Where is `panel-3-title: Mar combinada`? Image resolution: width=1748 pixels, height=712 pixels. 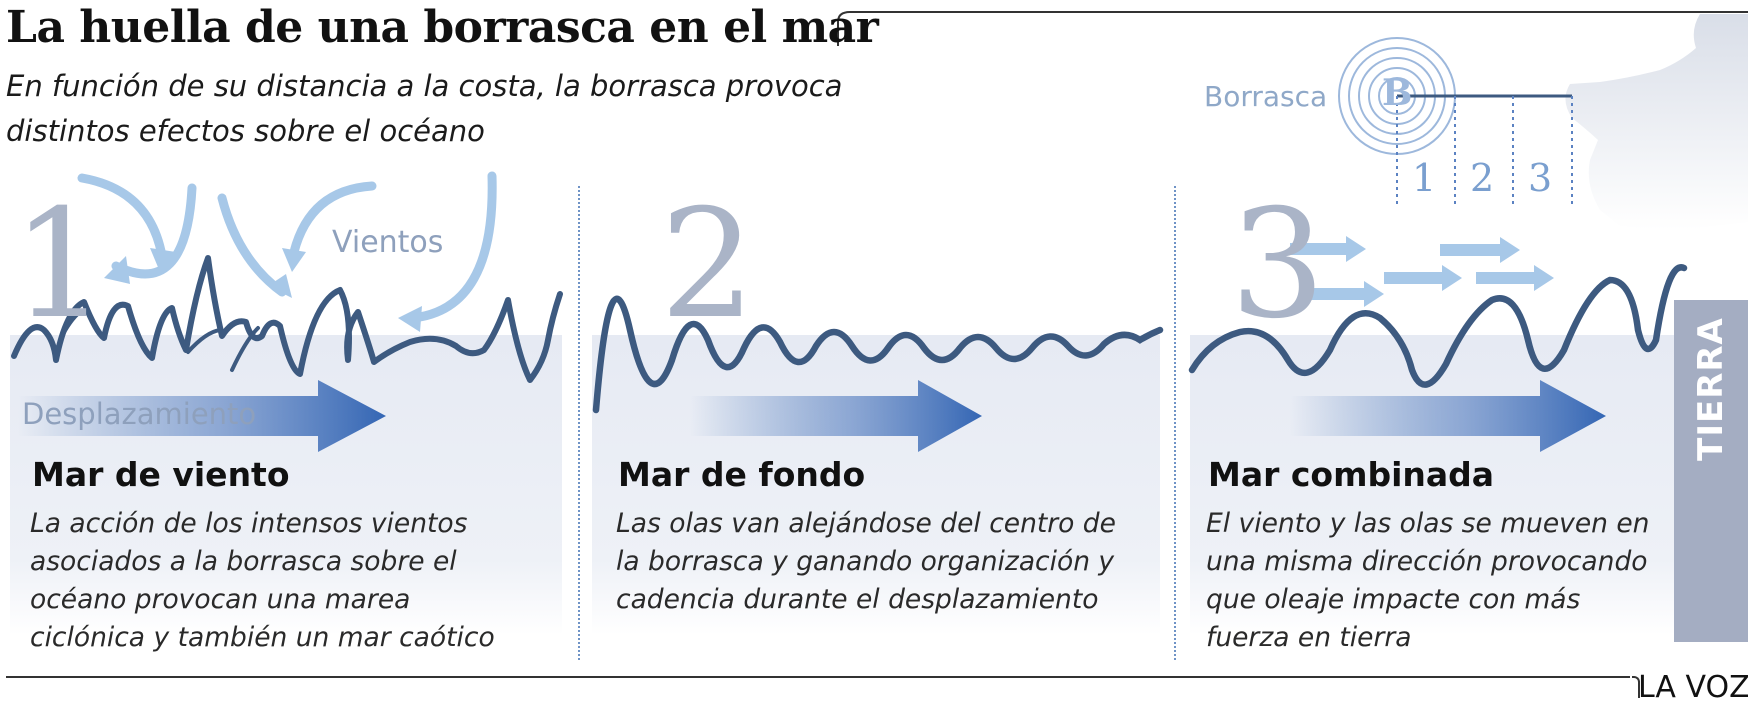
panel-3-title: Mar combinada is located at coordinates (1351, 474).